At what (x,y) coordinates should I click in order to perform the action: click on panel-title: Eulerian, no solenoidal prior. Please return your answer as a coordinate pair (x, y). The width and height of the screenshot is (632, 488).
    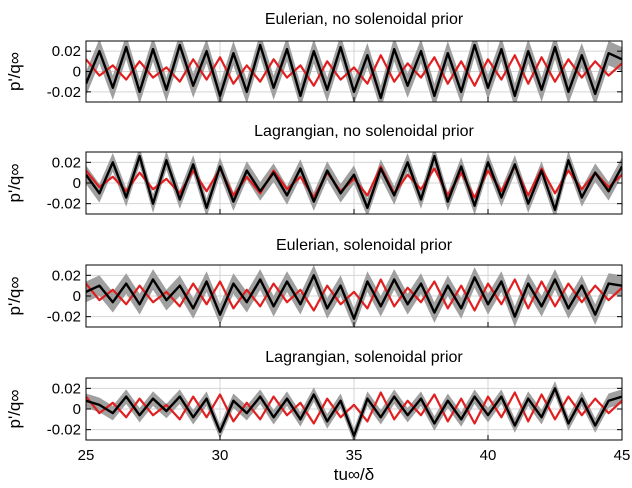
    Looking at the image, I should click on (364, 19).